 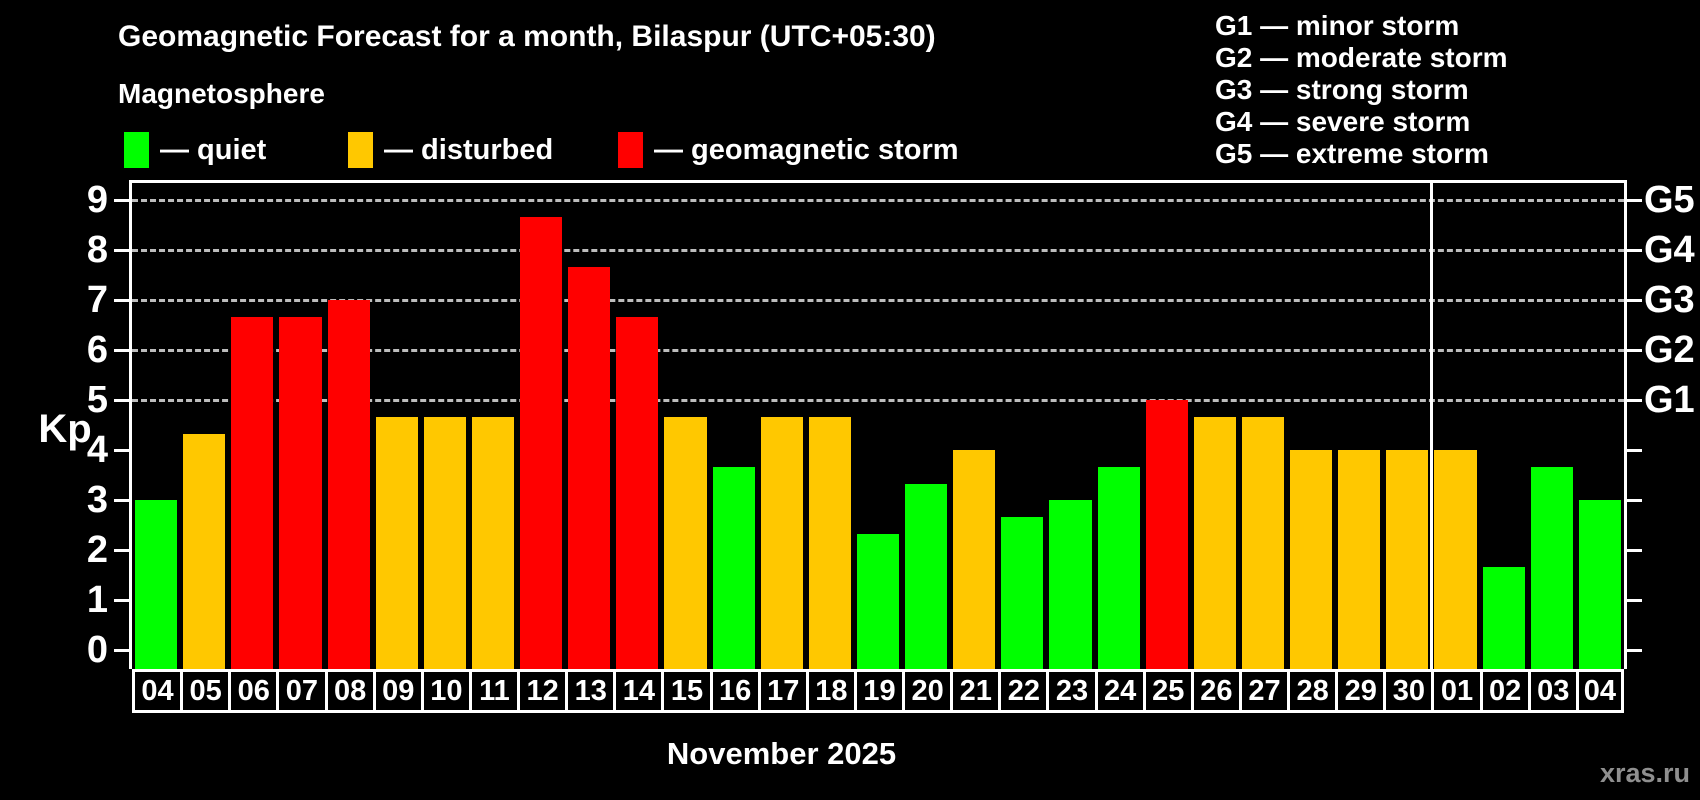 I want to click on legend-swatch-disturbed, so click(x=360, y=150).